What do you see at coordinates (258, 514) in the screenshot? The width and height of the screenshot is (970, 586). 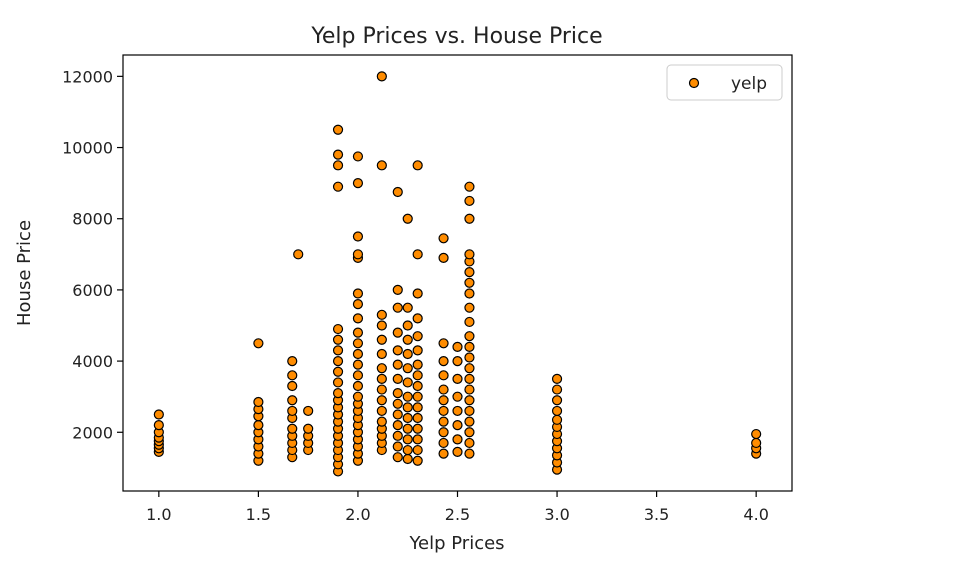 I see `x-tick-label: 1.5` at bounding box center [258, 514].